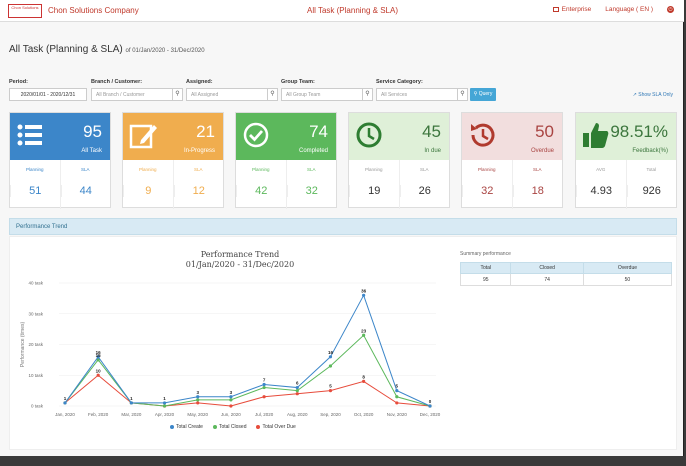 Image resolution: width=686 pixels, height=466 pixels. Describe the element at coordinates (652, 95) in the screenshot. I see `show-sla-only-link: ↗ Show SLA Only` at that location.